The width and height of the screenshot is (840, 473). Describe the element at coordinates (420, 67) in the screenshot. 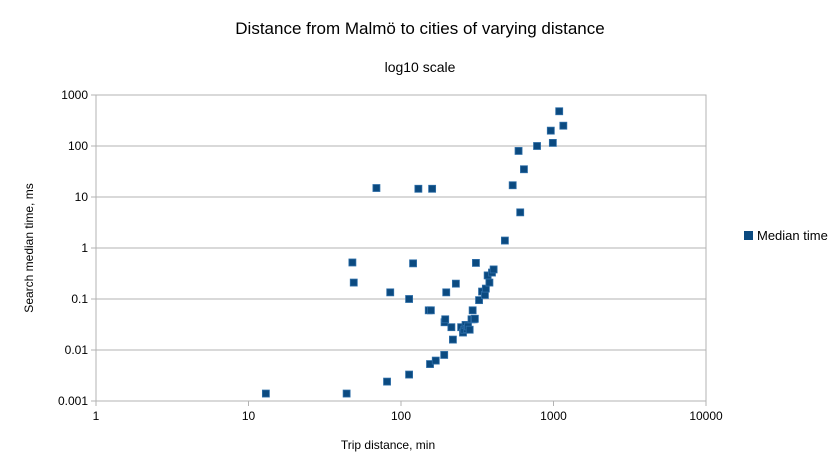

I see `chart-subtitle: log10 scale` at that location.